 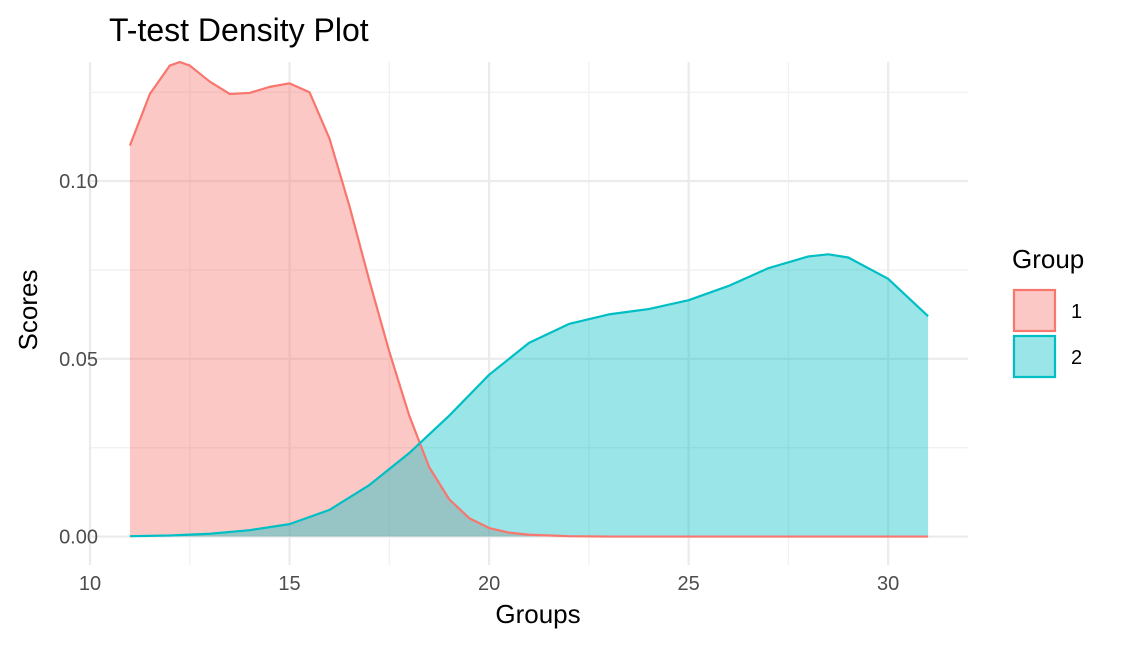 What do you see at coordinates (78, 538) in the screenshot?
I see `y-tick-label: 0.00` at bounding box center [78, 538].